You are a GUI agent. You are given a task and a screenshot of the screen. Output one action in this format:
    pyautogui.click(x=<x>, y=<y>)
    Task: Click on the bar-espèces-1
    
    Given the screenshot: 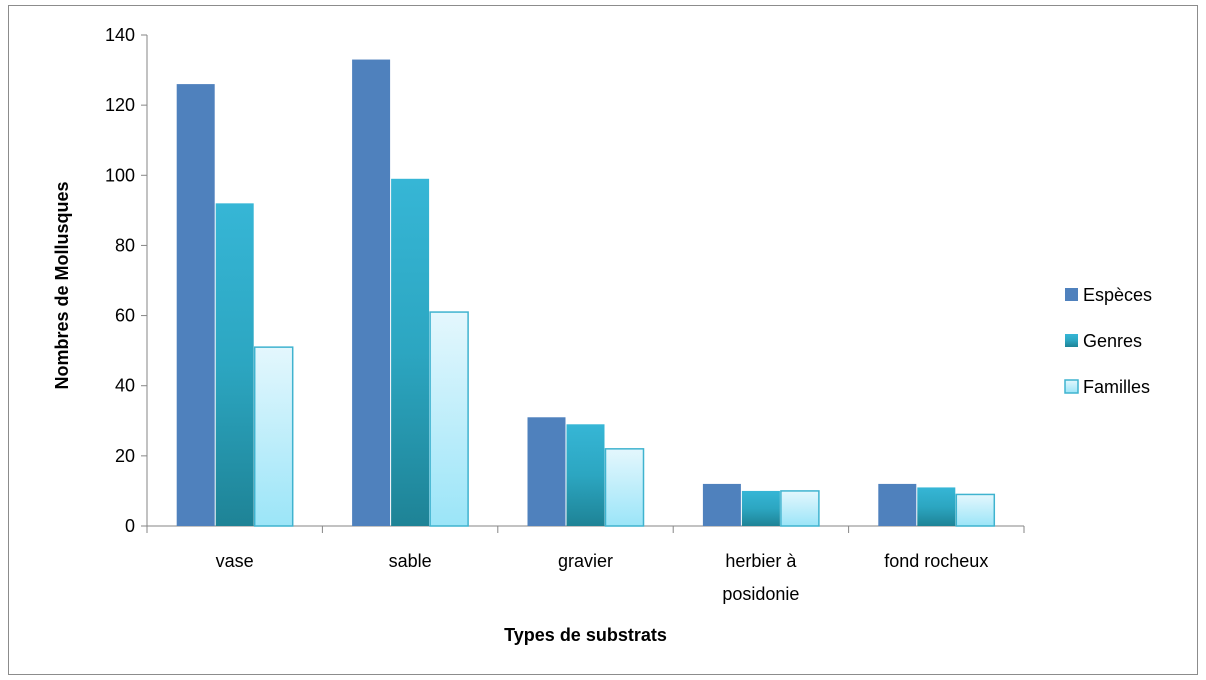 What is the action you would take?
    pyautogui.click(x=371, y=293)
    